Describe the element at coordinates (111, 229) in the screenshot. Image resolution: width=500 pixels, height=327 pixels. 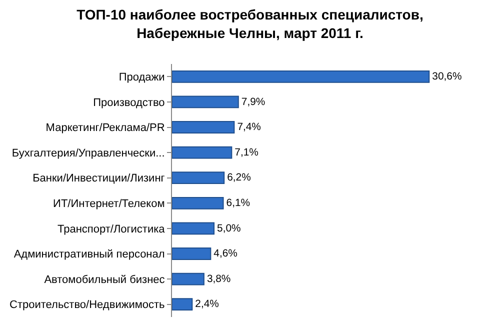
I see `y-tick-label: Транспорт/Логистика` at that location.